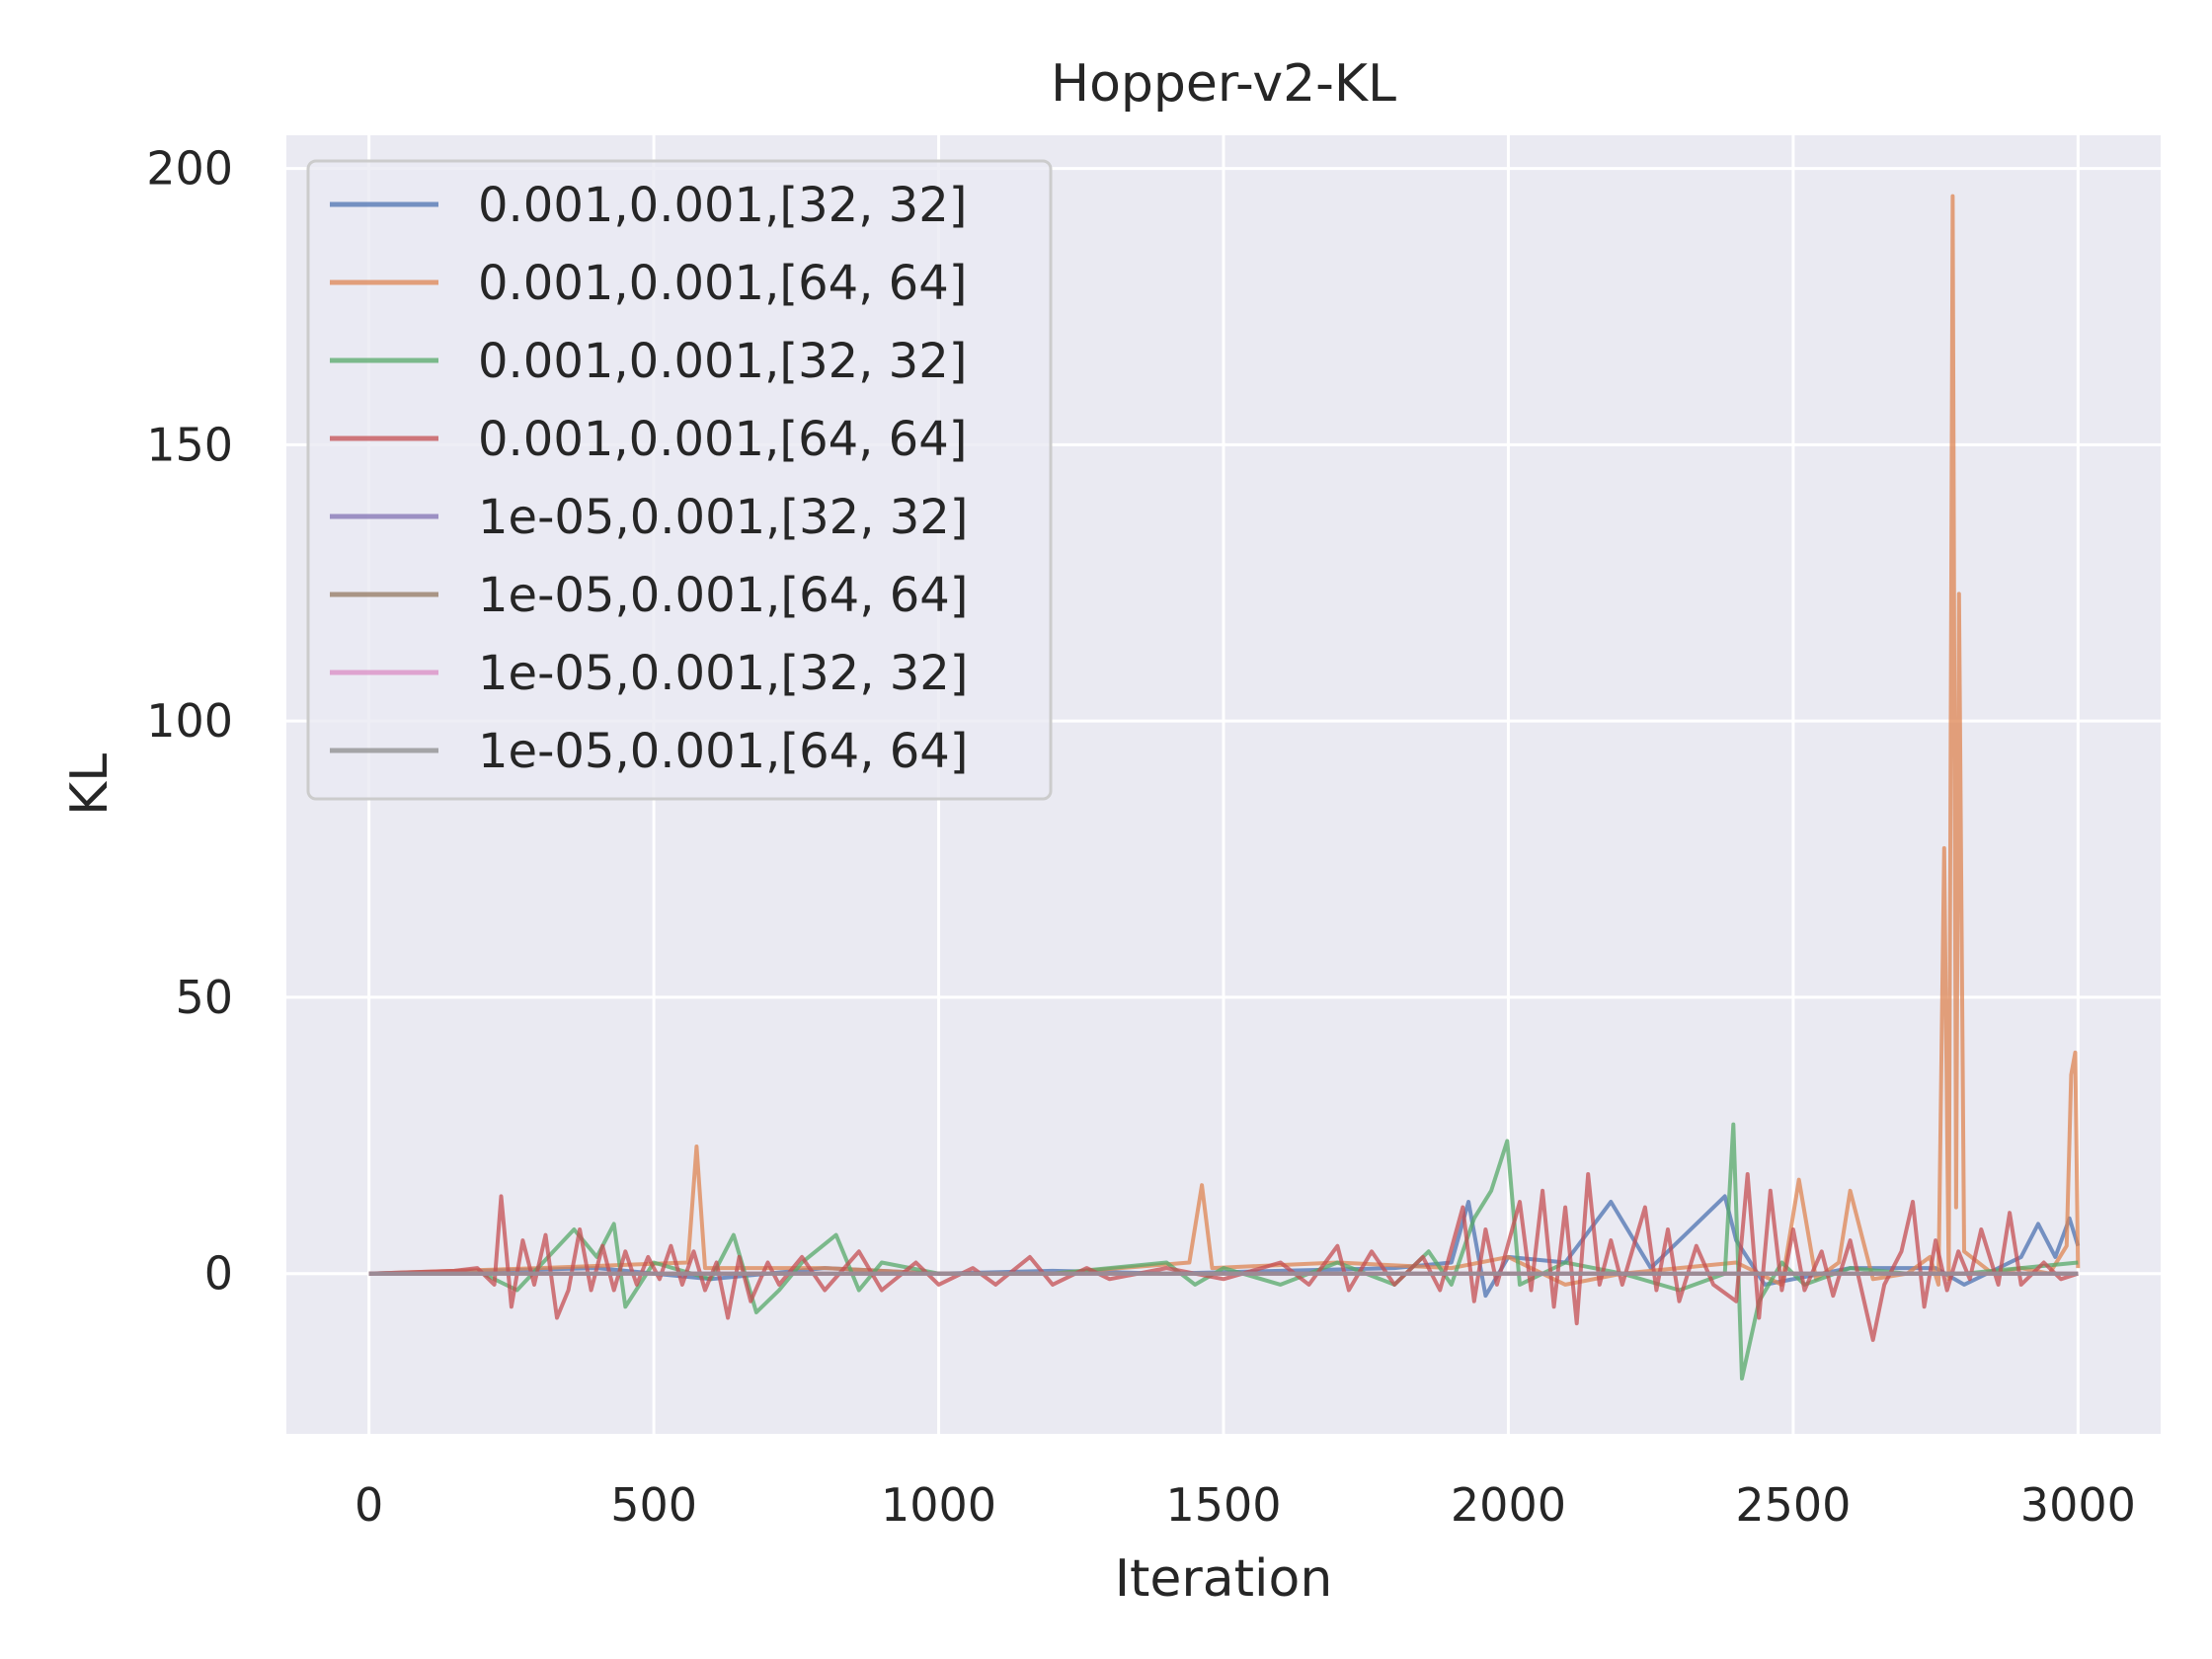 The width and height of the screenshot is (2212, 1659). Describe the element at coordinates (89, 784) in the screenshot. I see `y-axis-label: KL` at that location.